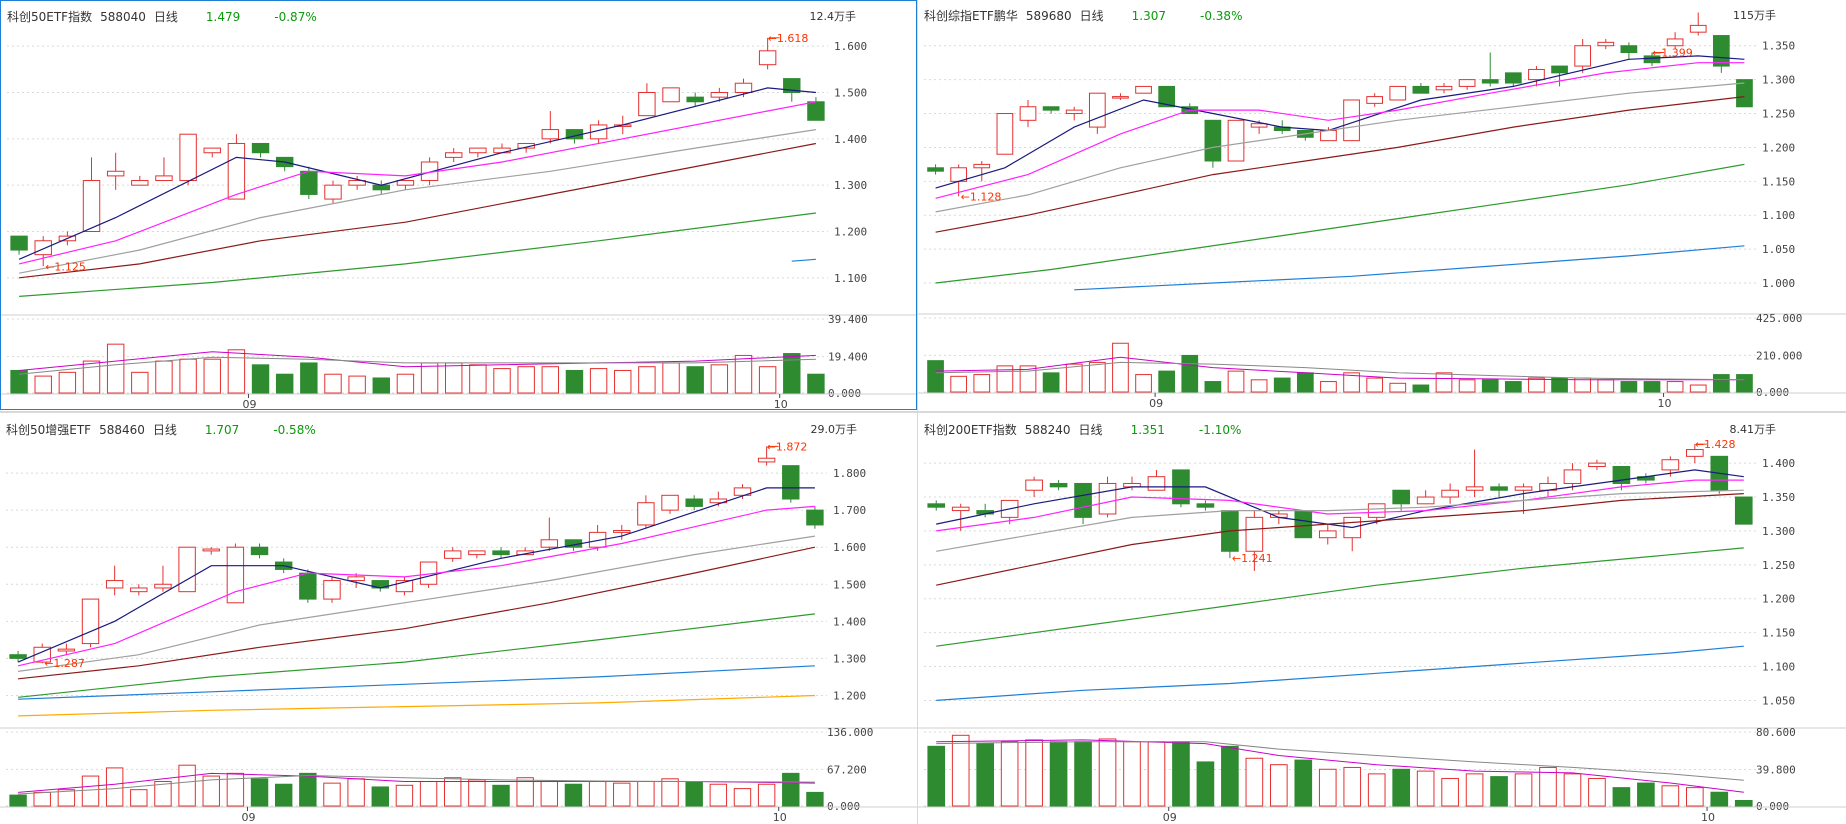 The height and width of the screenshot is (824, 1846). What do you see at coordinates (1048, 16) in the screenshot?
I see `security-code: 589680` at bounding box center [1048, 16].